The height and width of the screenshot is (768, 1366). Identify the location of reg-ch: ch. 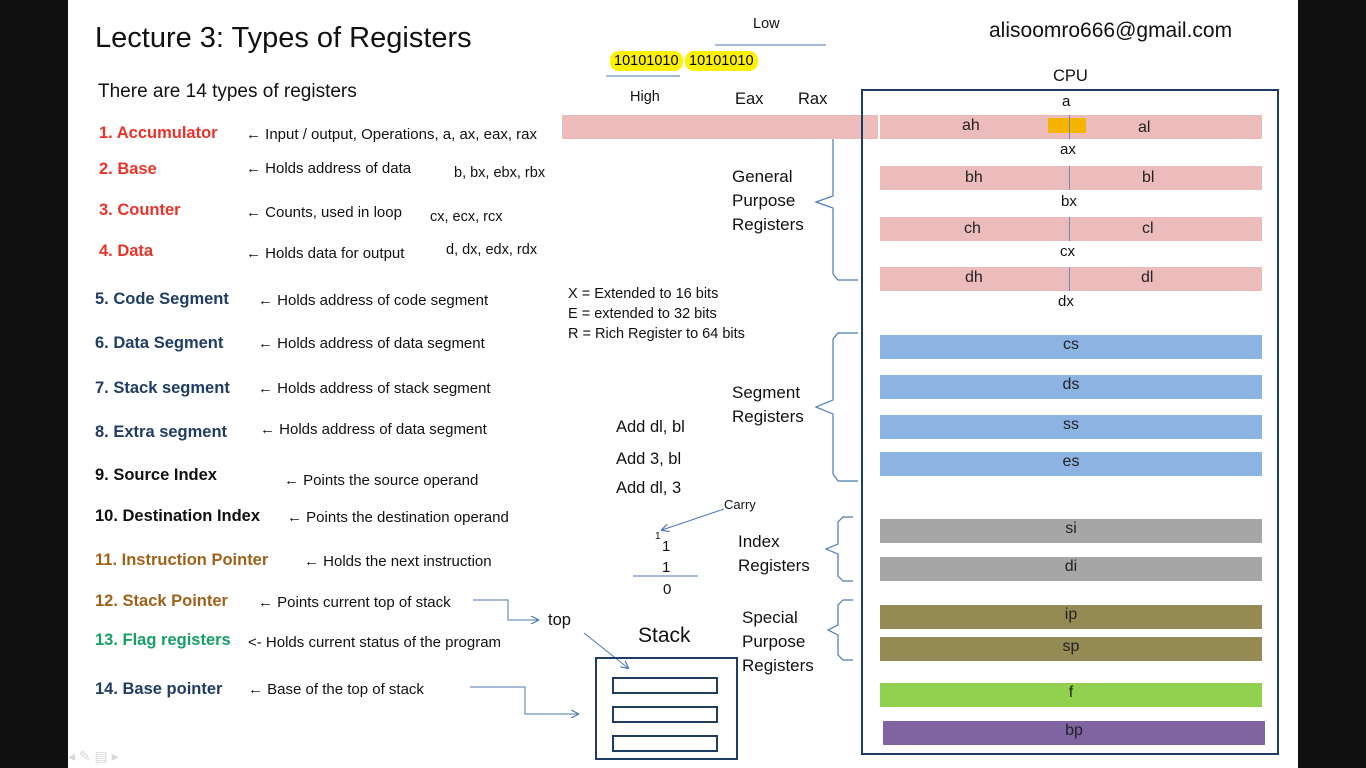
(972, 228).